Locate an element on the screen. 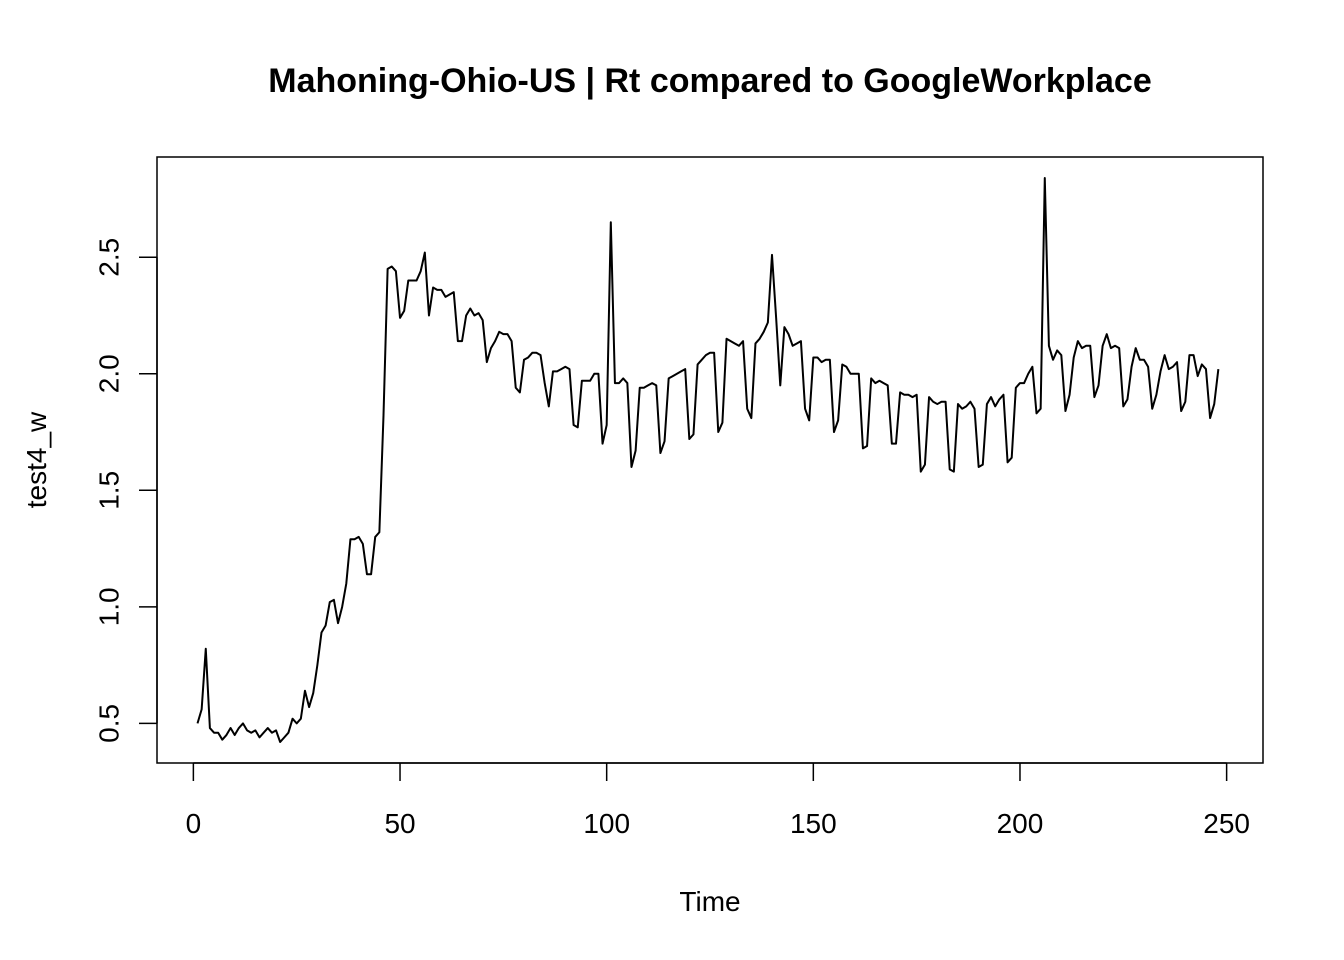 This screenshot has width=1344, height=960. x-axis-title: Time is located at coordinates (709, 901).